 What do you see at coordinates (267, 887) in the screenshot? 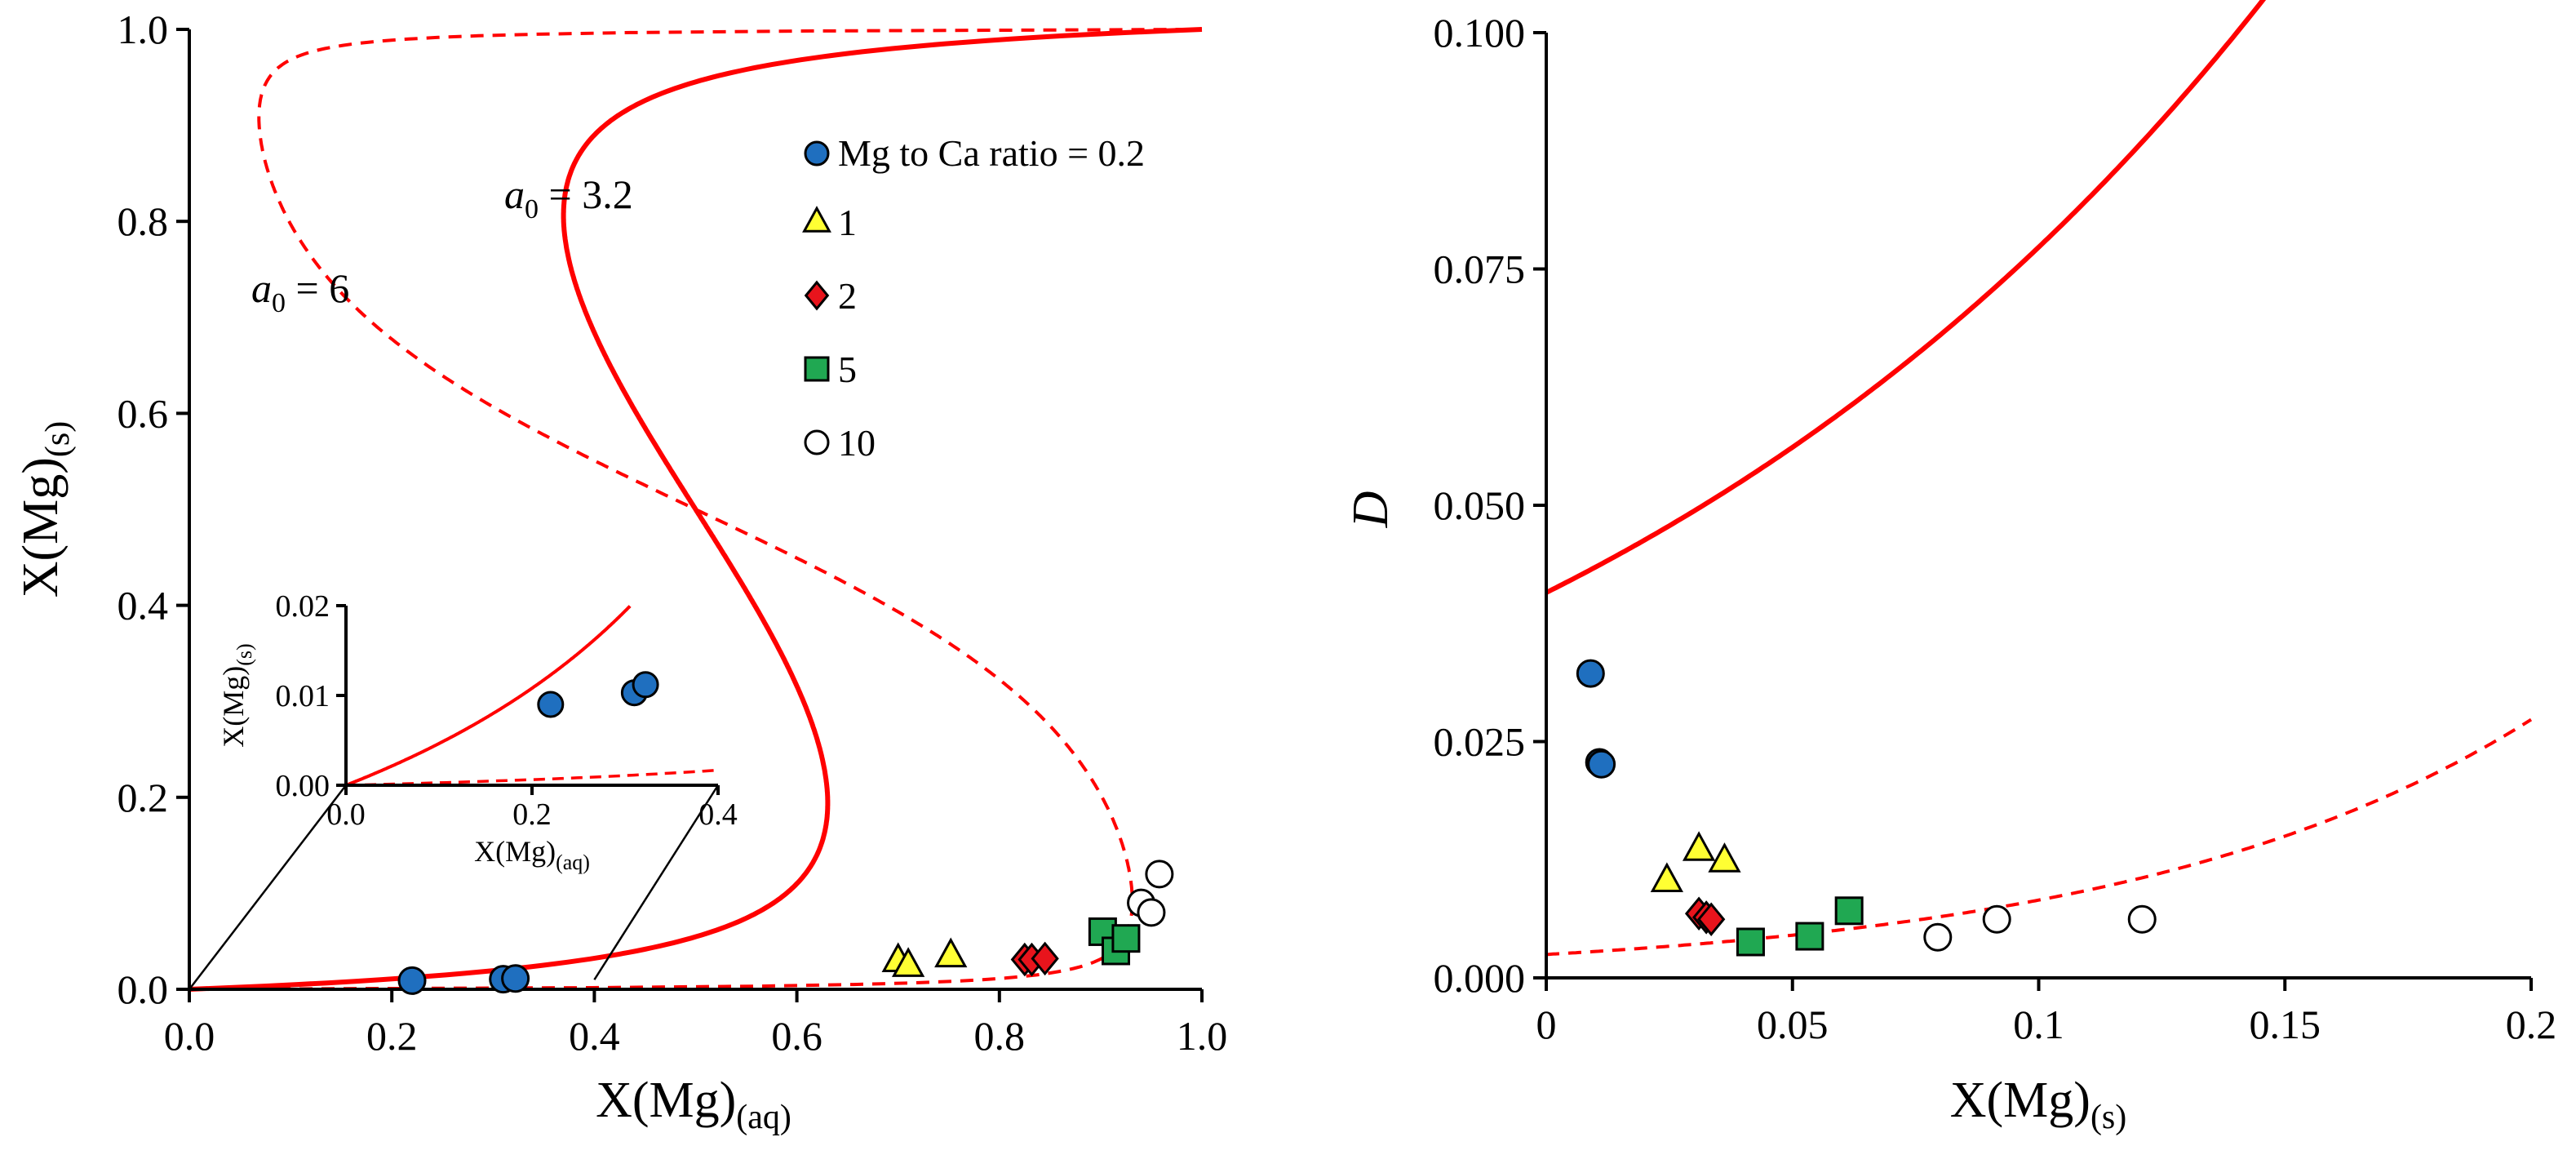
I see `leader-line-left` at bounding box center [267, 887].